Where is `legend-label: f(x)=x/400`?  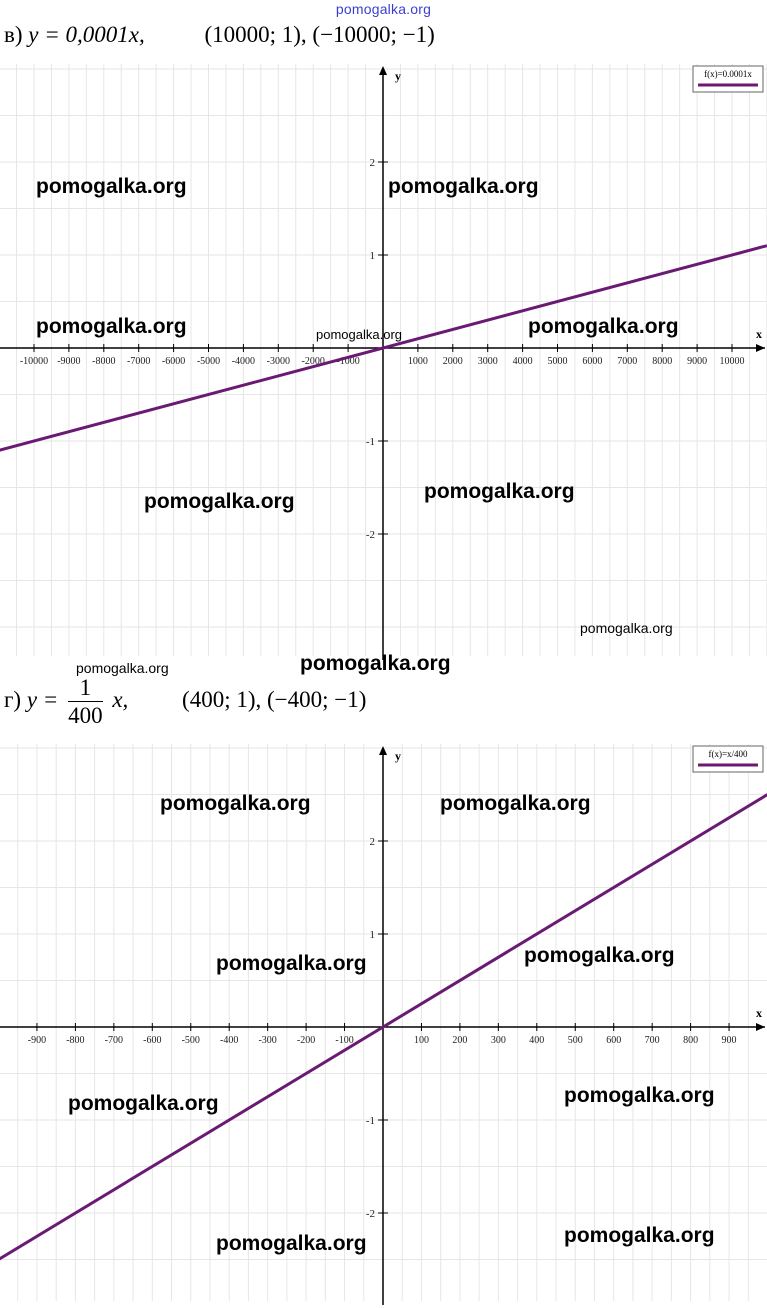 legend-label: f(x)=x/400 is located at coordinates (728, 754).